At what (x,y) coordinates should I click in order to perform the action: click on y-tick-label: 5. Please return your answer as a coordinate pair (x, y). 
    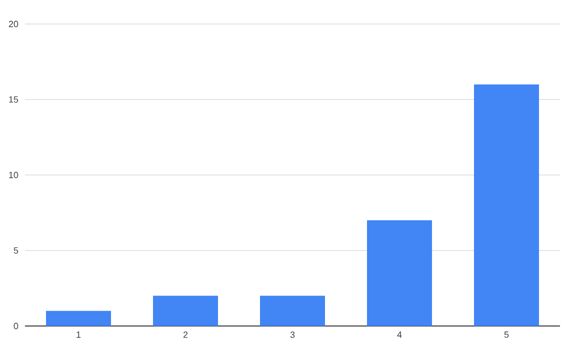
    Looking at the image, I should click on (16, 250).